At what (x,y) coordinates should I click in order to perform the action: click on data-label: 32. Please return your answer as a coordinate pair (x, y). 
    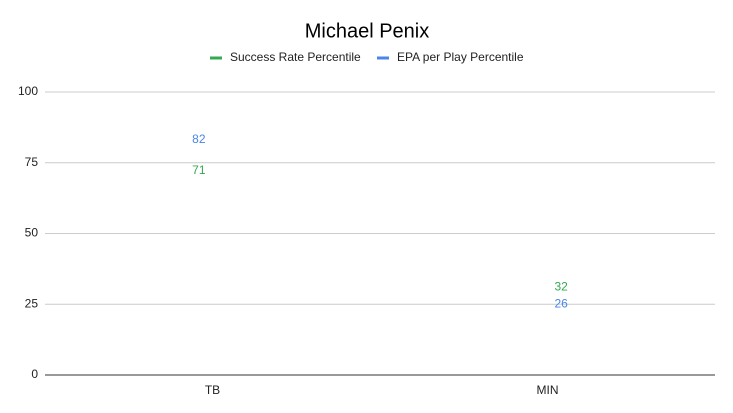
    Looking at the image, I should click on (562, 287).